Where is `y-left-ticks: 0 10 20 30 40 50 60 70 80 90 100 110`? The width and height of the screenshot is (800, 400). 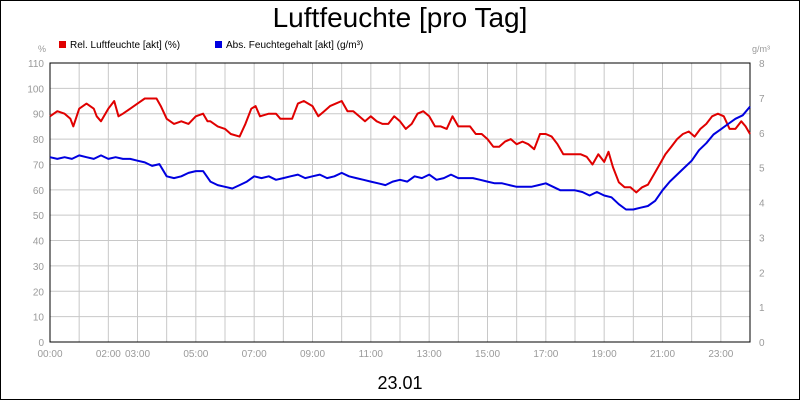
y-left-ticks: 0 10 20 30 40 50 60 70 80 90 100 110 is located at coordinates (35, 204).